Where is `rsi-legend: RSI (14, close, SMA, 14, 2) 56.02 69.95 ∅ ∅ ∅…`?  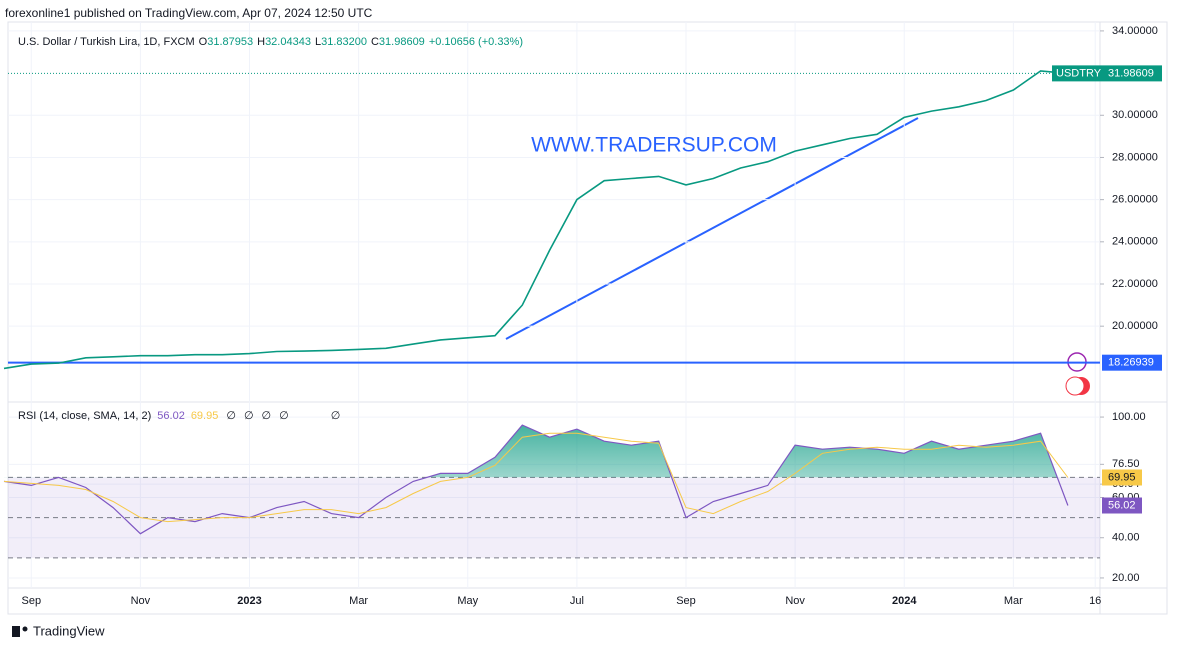
rsi-legend: RSI (14, close, SMA, 14, 2) 56.02 69.95 ∅ ∅ ∅… is located at coordinates (179, 416).